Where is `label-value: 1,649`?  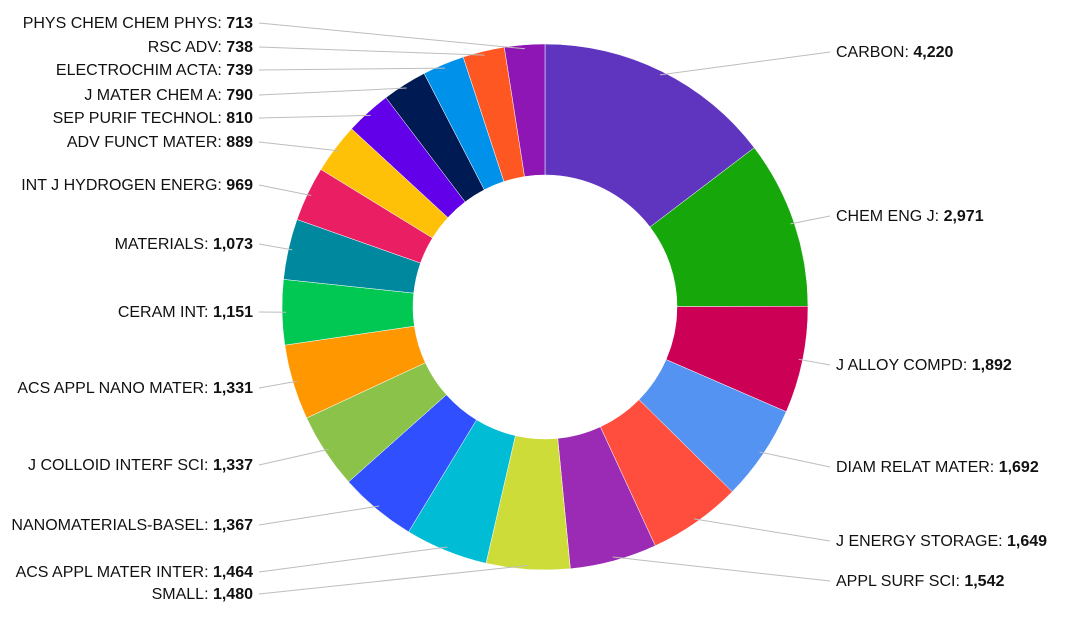
label-value: 1,649 is located at coordinates (1027, 541).